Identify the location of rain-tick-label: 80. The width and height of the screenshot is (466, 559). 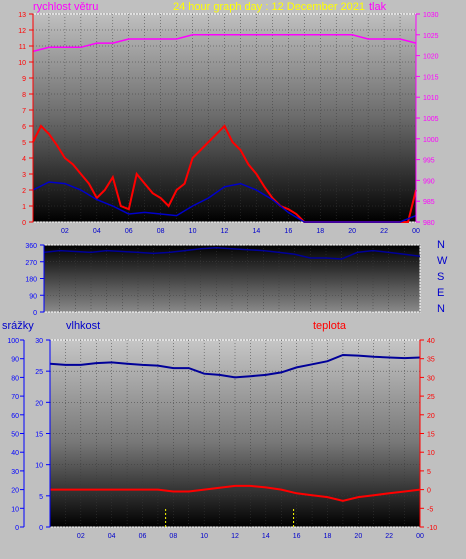
(15, 378).